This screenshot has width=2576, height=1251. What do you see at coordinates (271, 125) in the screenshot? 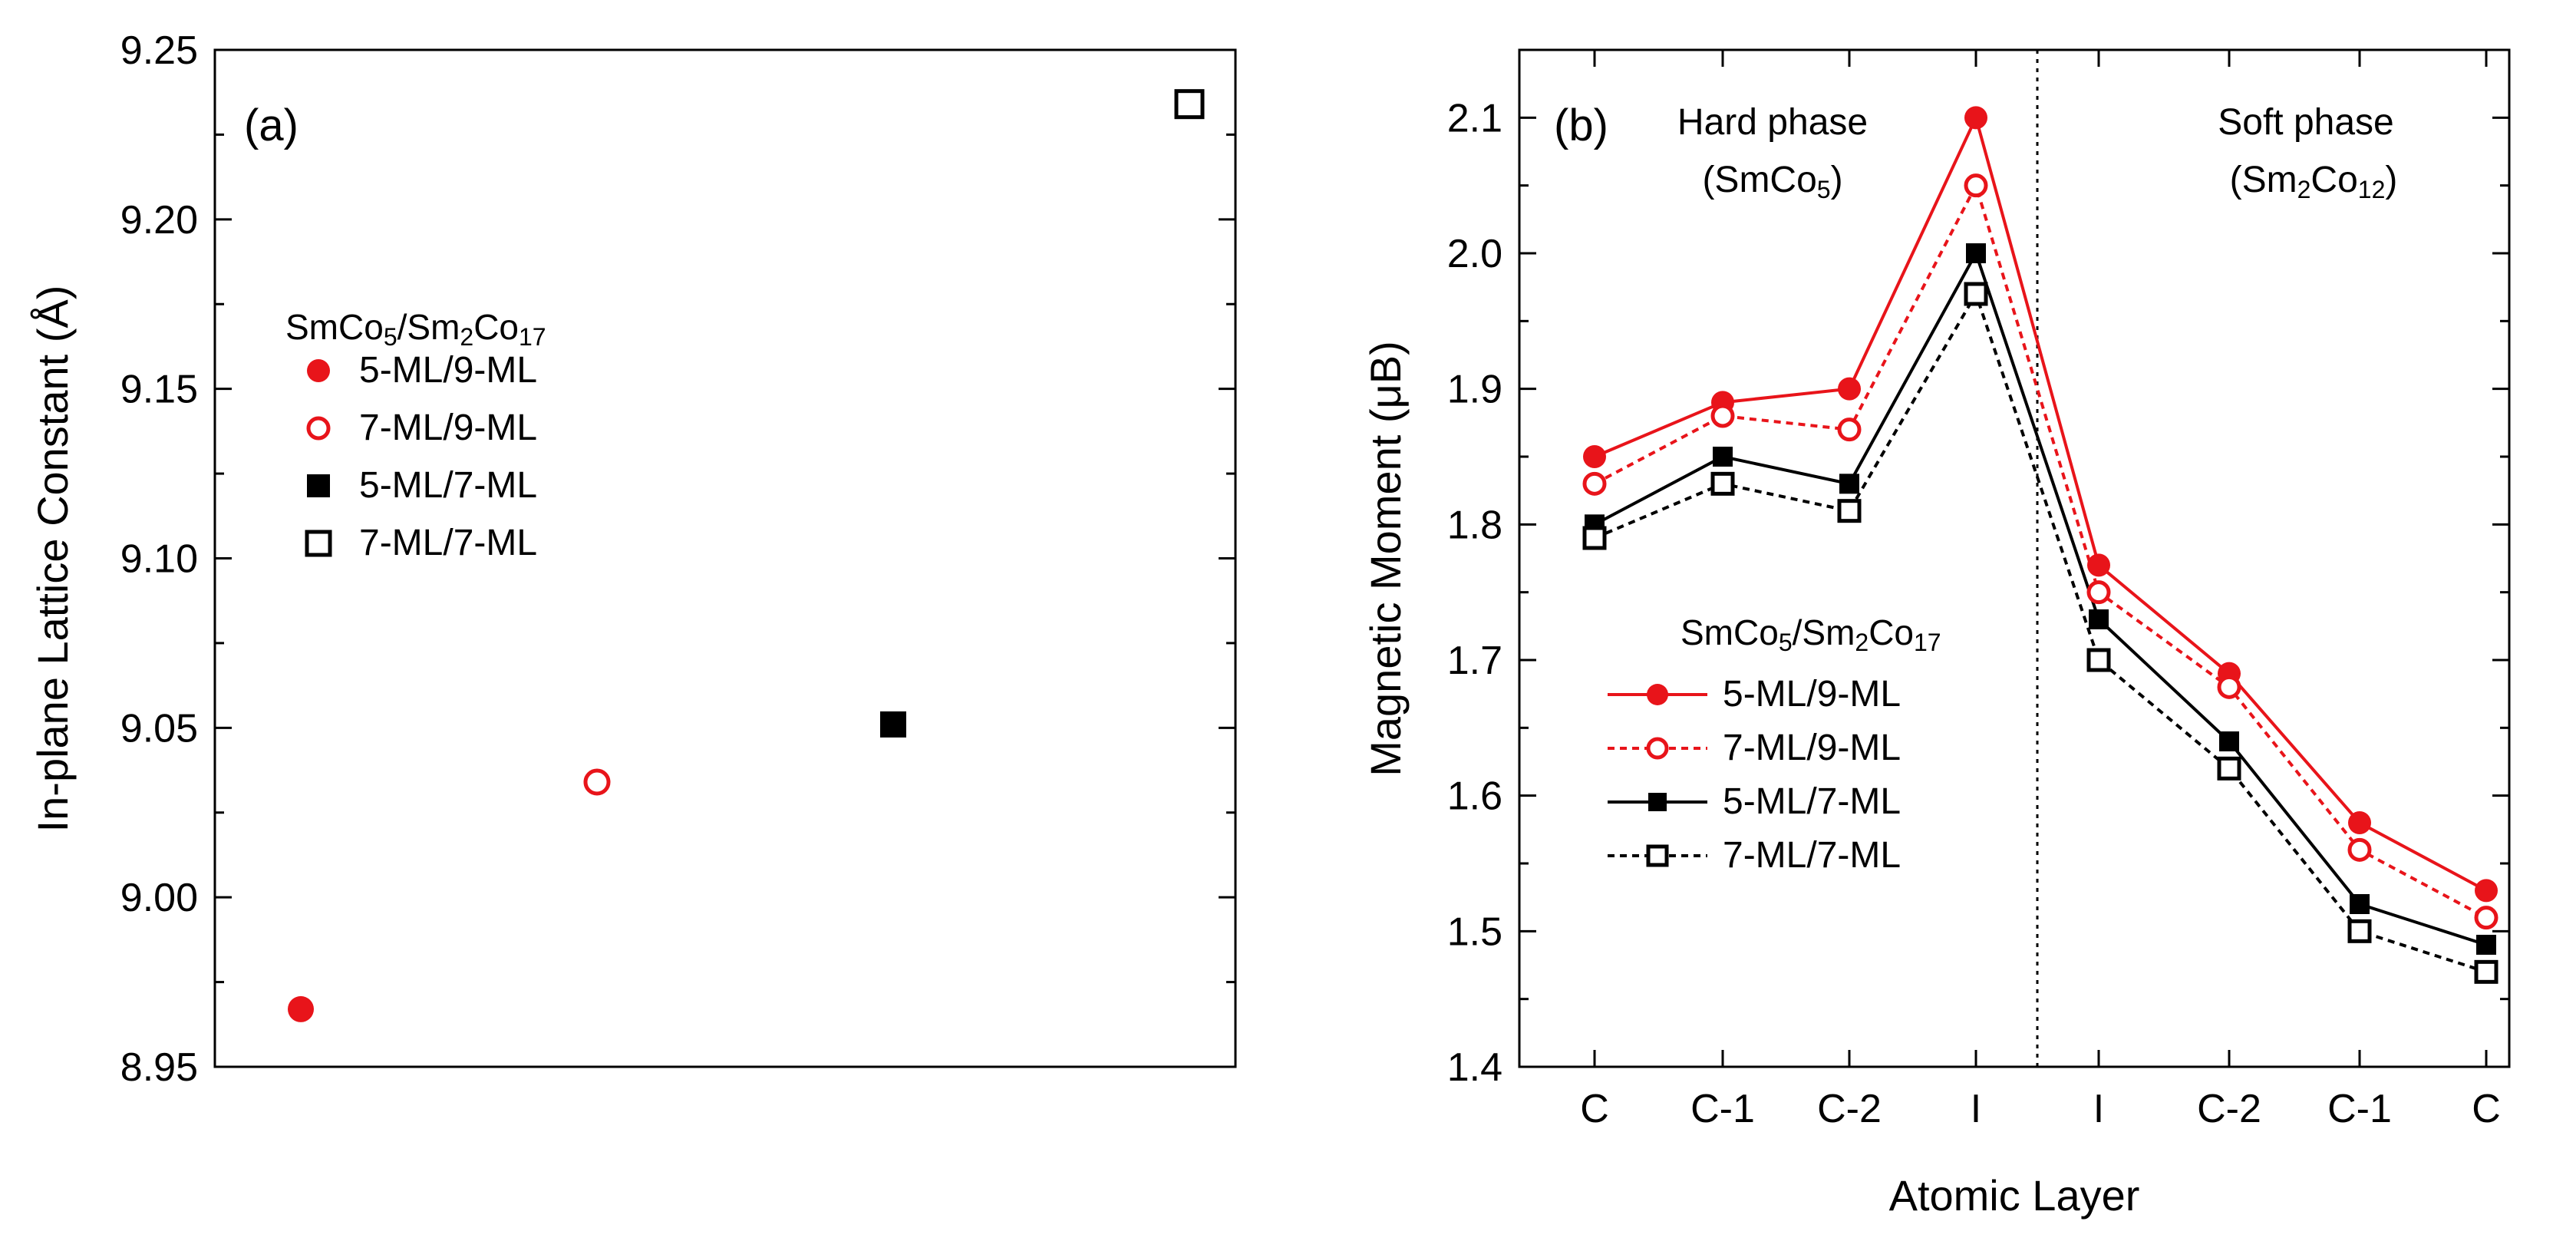
I see `panel-a-label: (a)` at bounding box center [271, 125].